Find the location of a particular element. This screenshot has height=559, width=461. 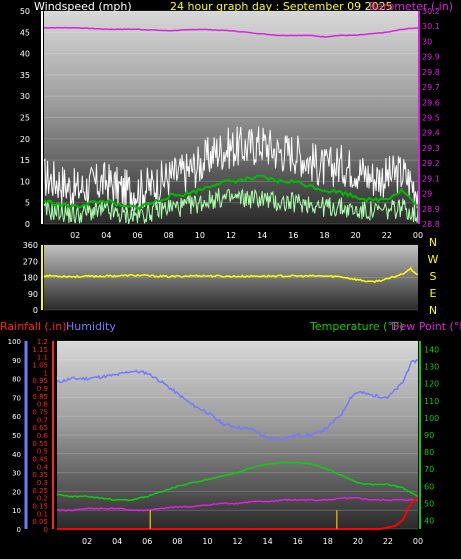

humidity-tick-label: 0 is located at coordinates (19, 530).